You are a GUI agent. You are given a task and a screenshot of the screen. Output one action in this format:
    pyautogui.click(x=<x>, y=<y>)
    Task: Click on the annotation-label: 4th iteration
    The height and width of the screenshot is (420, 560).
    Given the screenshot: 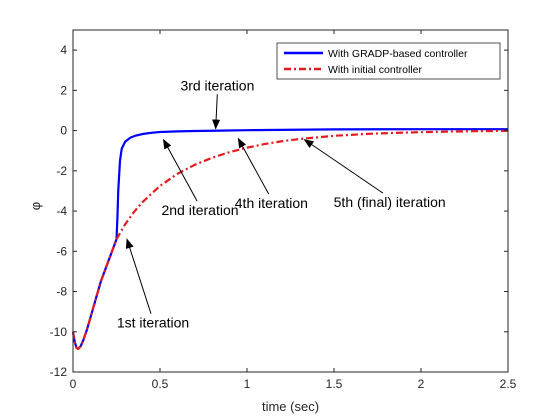 What is the action you would take?
    pyautogui.click(x=271, y=203)
    